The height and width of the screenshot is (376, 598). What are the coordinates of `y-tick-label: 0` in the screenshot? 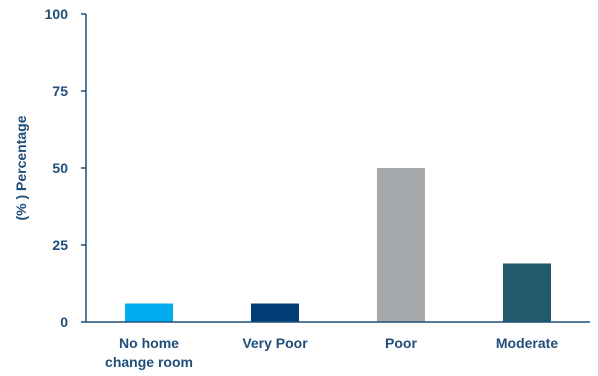 It's located at (64, 322).